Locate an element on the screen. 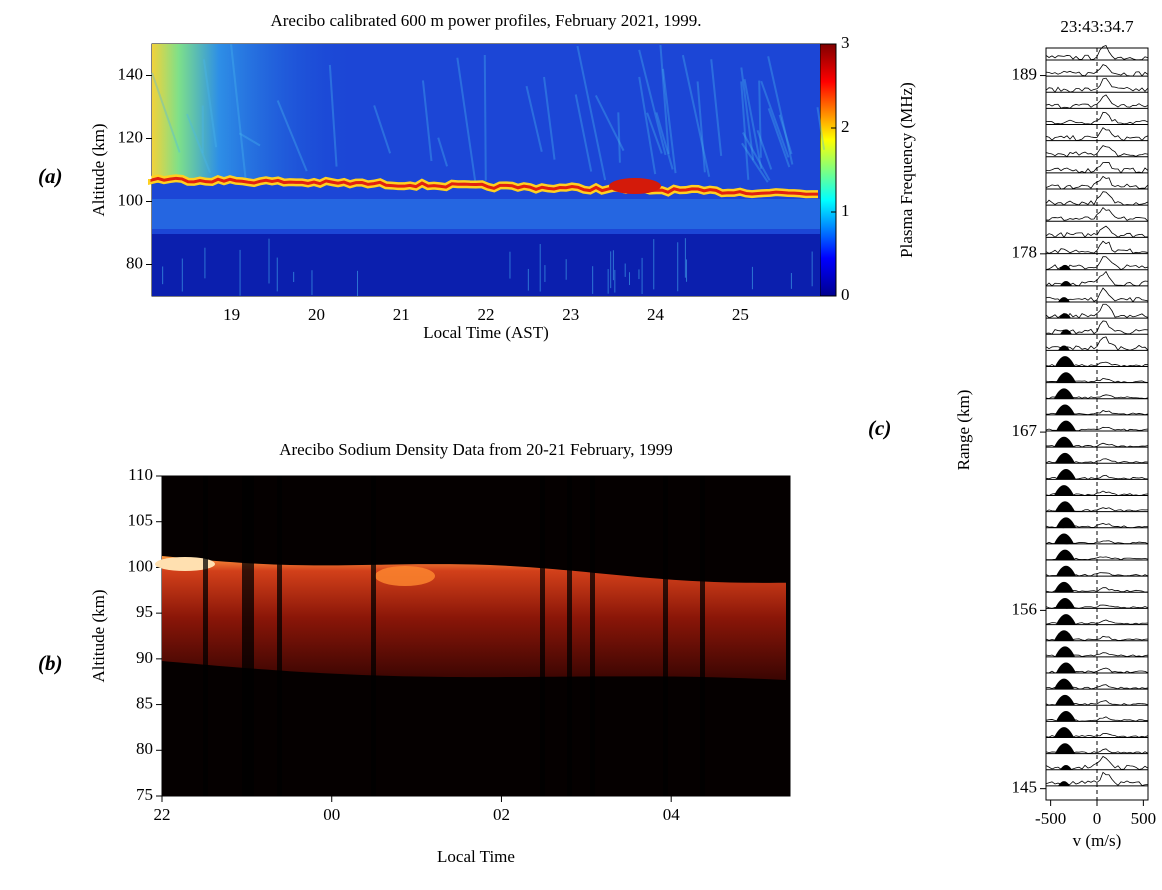 This screenshot has width=1162, height=890. y-tick-label: 140 is located at coordinates (131, 73).